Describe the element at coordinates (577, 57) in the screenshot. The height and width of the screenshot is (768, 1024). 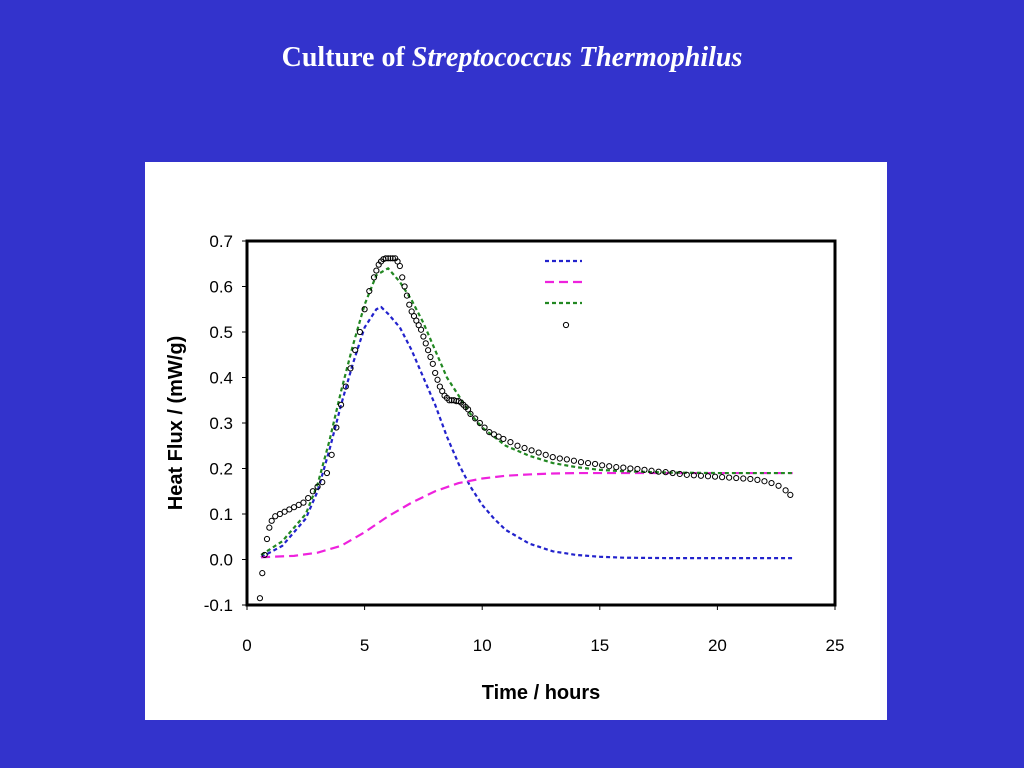
I see `slide-title-italic: Streptococcus Thermophilus` at that location.